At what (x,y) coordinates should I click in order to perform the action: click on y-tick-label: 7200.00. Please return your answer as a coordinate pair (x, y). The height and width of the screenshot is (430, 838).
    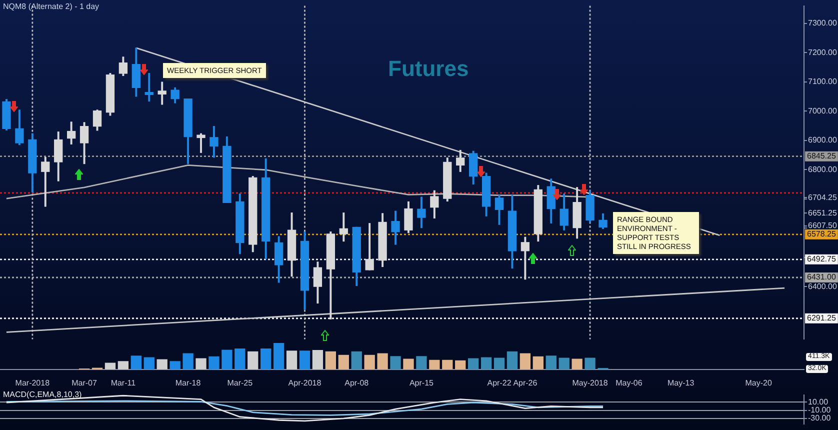
    Looking at the image, I should click on (823, 52).